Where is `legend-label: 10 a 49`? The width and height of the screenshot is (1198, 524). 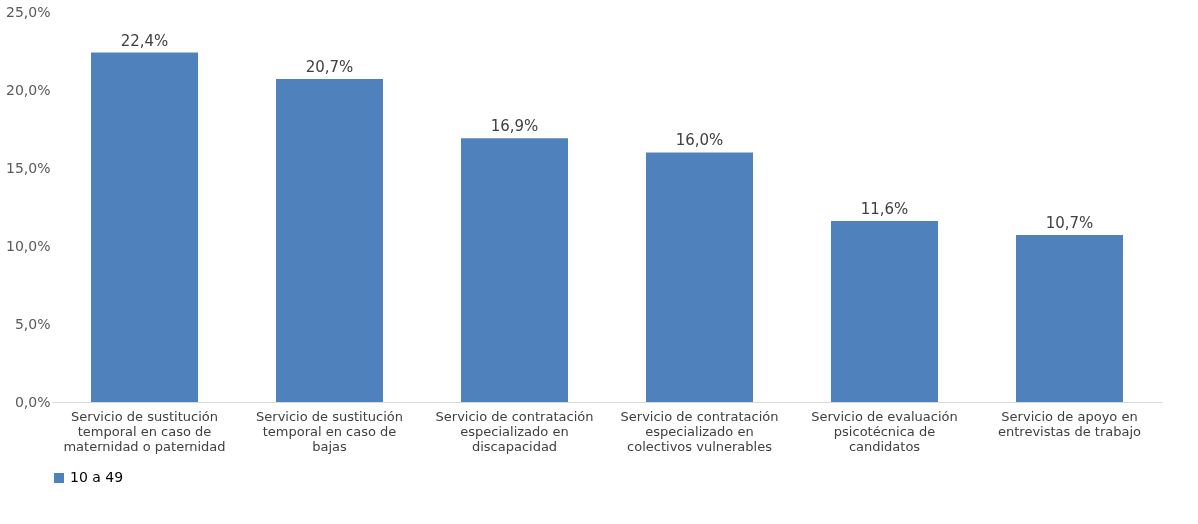
legend-label: 10 a 49 is located at coordinates (97, 477).